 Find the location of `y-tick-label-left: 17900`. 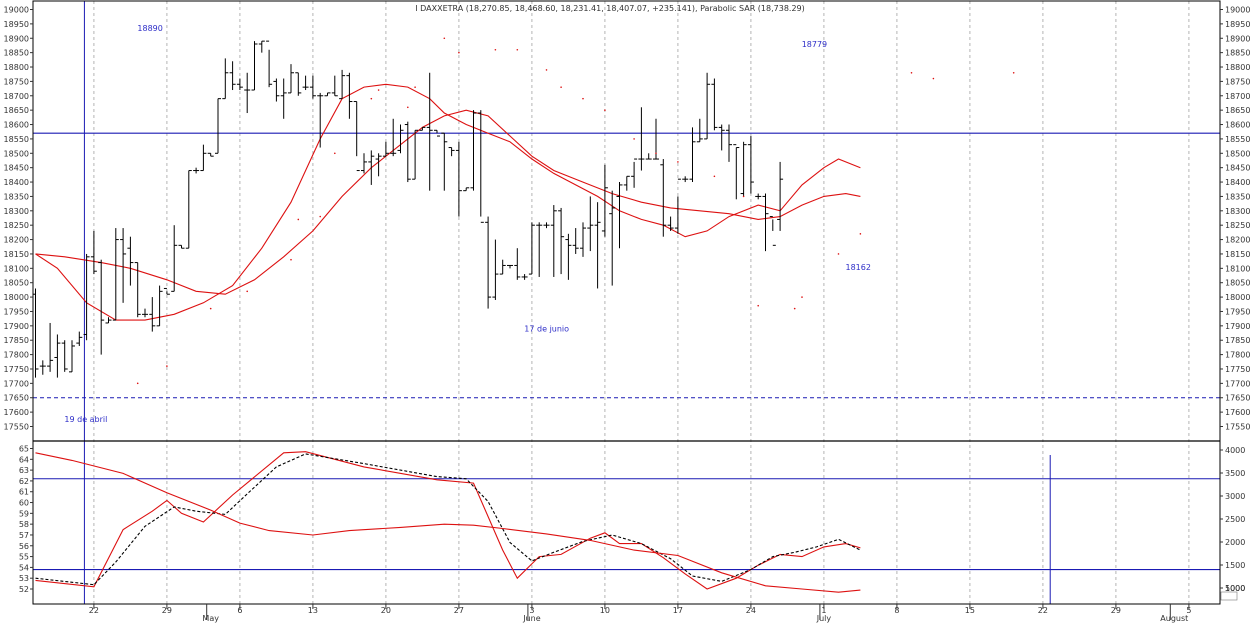

y-tick-label-left: 17900 is located at coordinates (16, 326).